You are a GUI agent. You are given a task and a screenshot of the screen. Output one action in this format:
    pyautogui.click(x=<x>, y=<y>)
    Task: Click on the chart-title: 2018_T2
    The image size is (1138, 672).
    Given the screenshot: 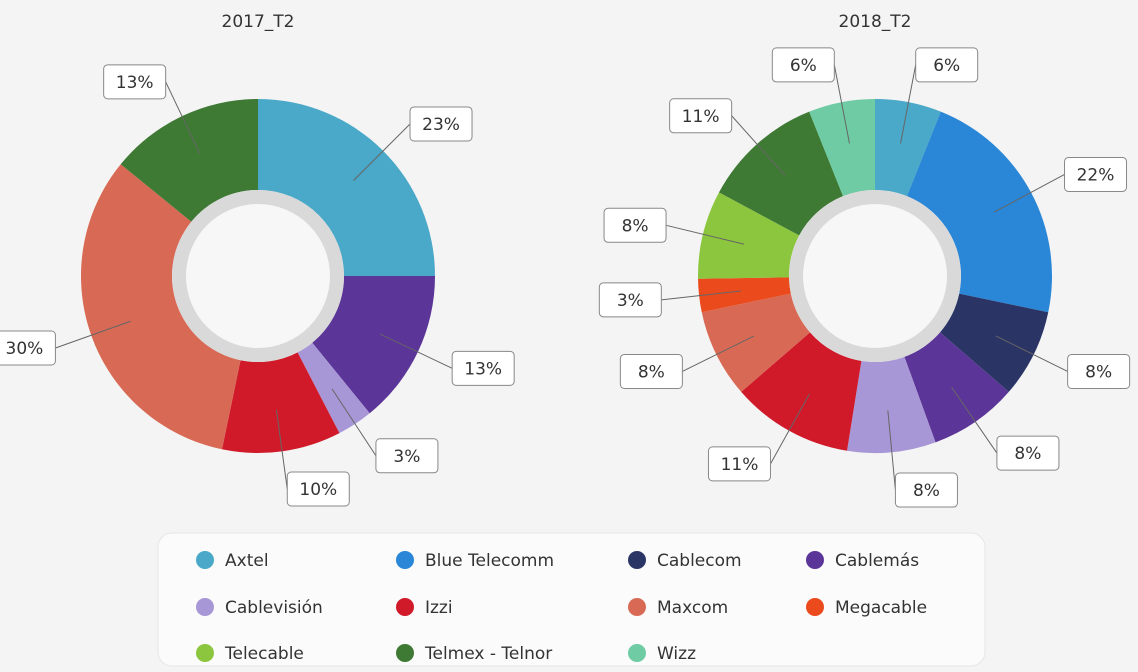 What is the action you would take?
    pyautogui.click(x=875, y=22)
    